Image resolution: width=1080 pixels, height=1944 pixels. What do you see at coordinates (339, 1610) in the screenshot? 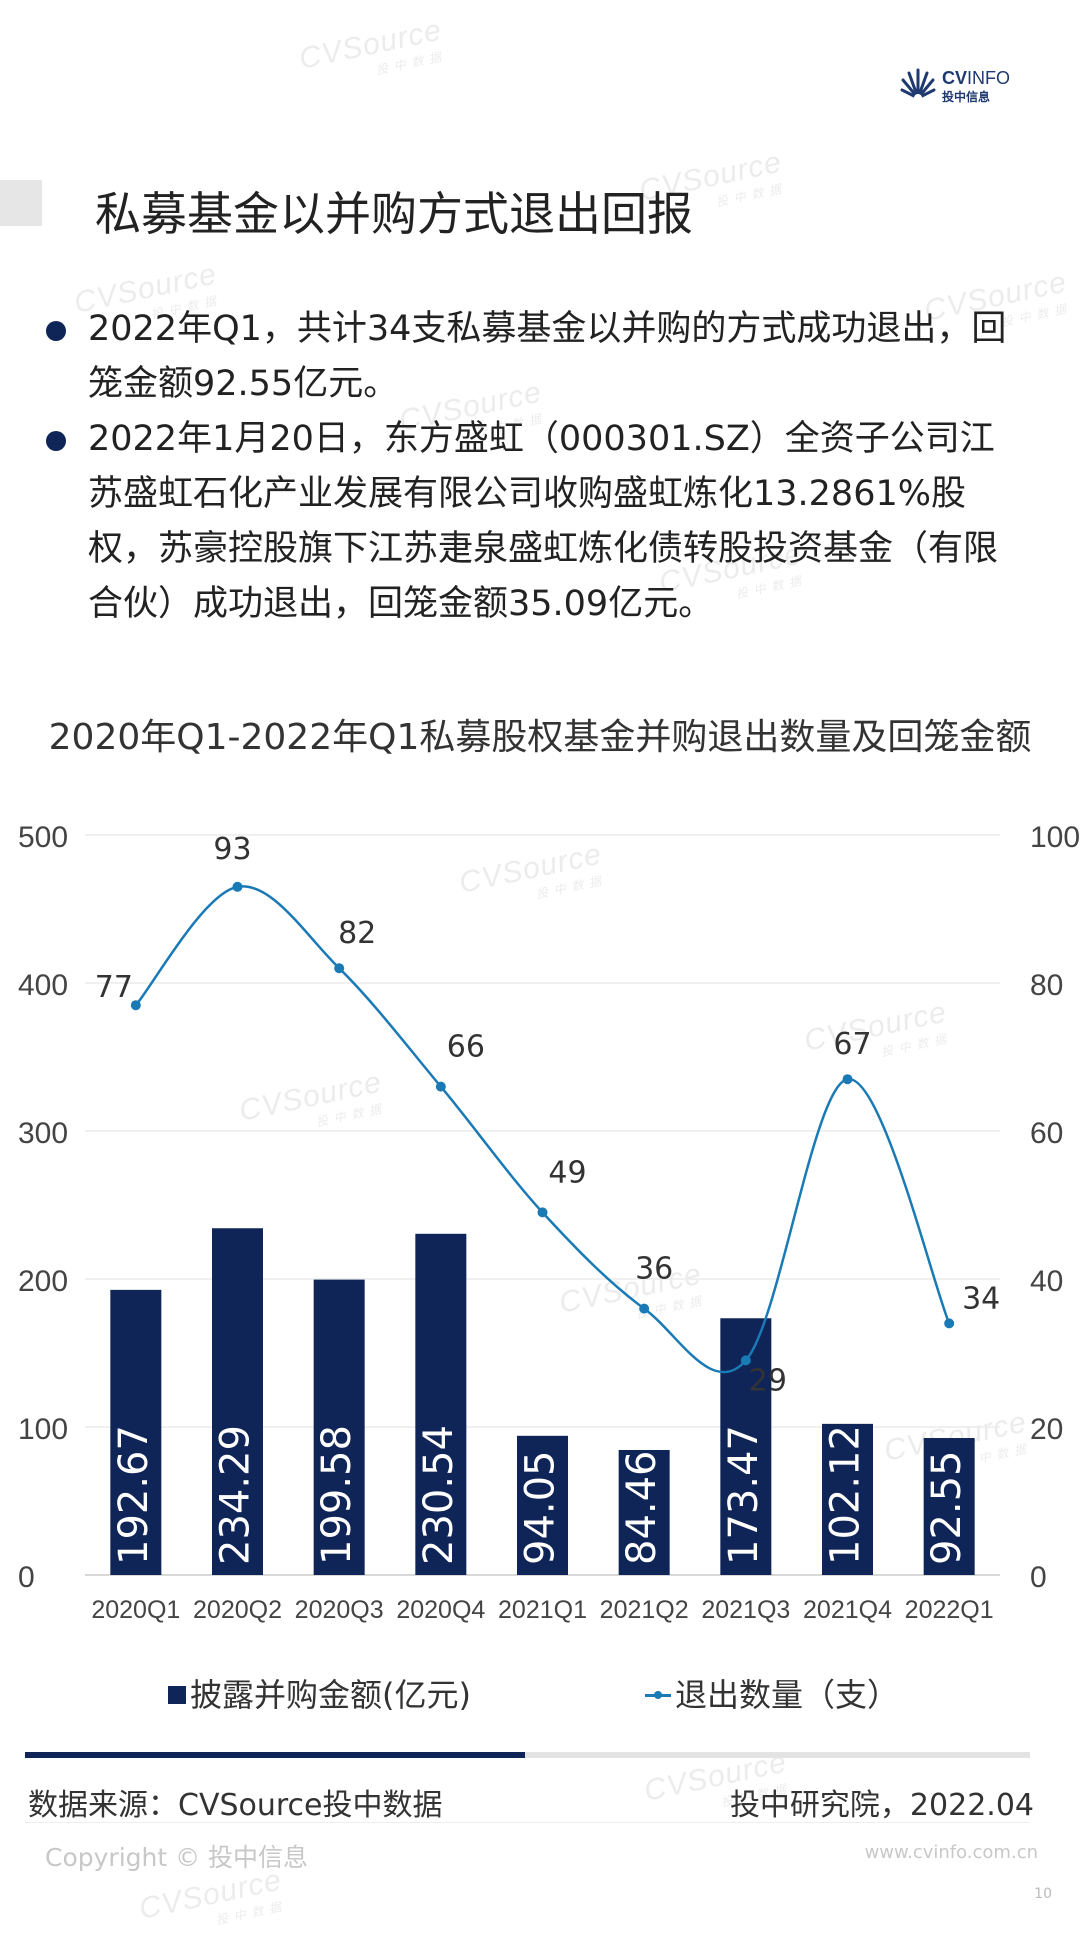
I see `x-tick-label: 2020Q3` at bounding box center [339, 1610].